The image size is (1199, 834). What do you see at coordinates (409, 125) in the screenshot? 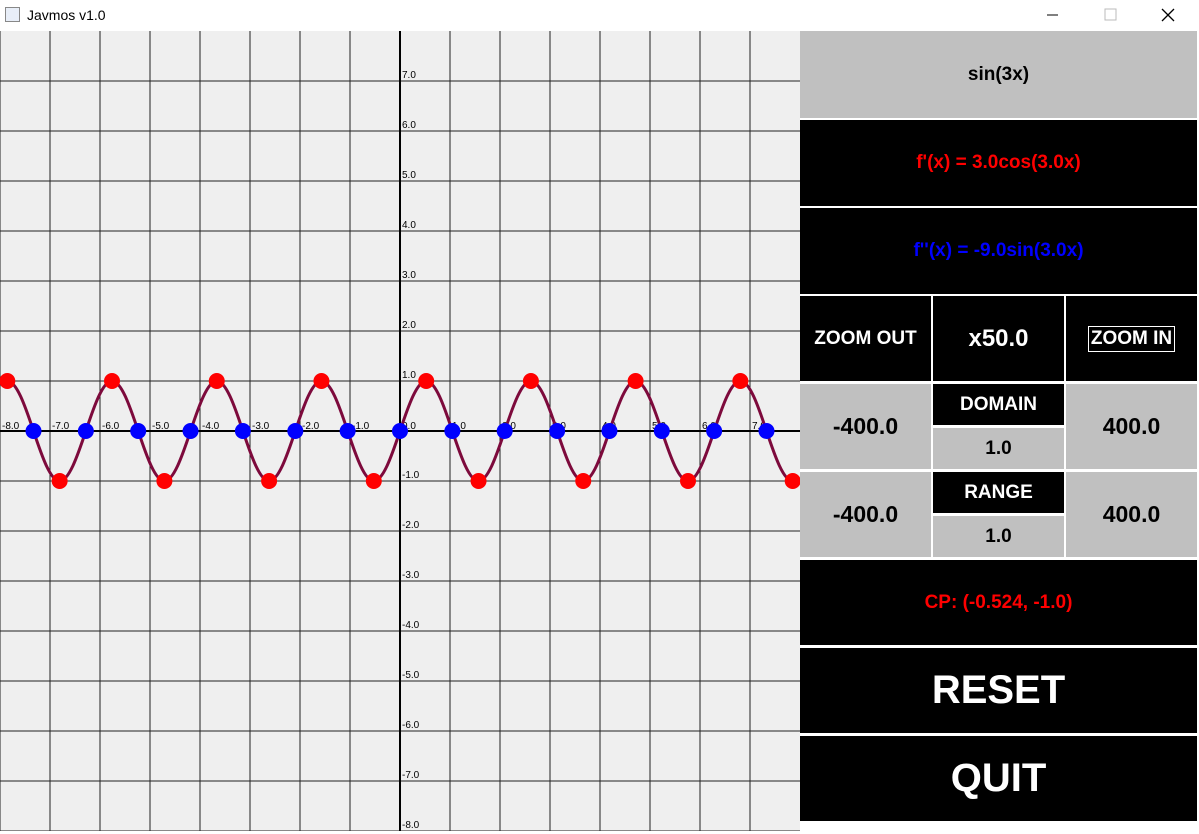
I see `y-tick-label: 6.0` at bounding box center [409, 125].